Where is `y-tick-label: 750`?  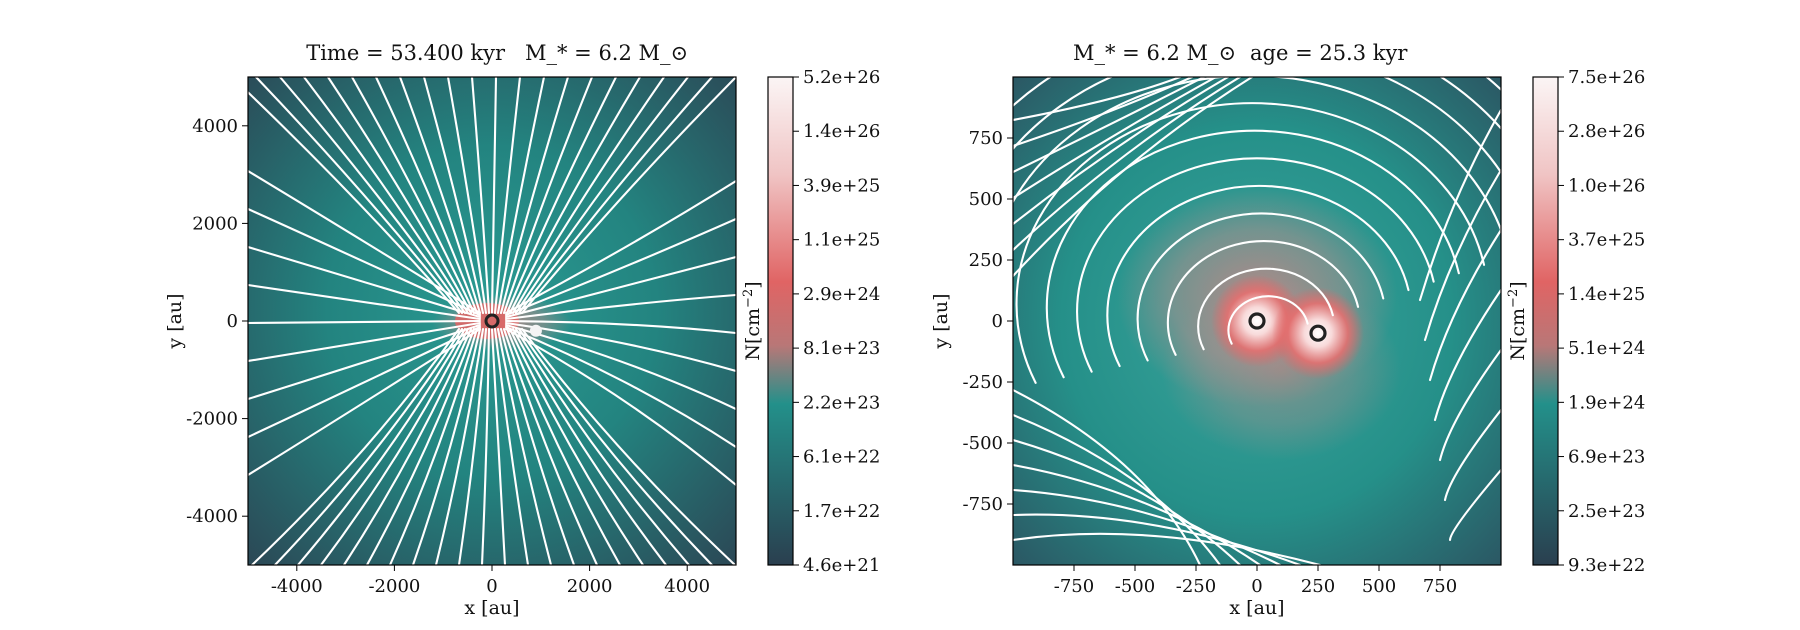 y-tick-label: 750 is located at coordinates (986, 138).